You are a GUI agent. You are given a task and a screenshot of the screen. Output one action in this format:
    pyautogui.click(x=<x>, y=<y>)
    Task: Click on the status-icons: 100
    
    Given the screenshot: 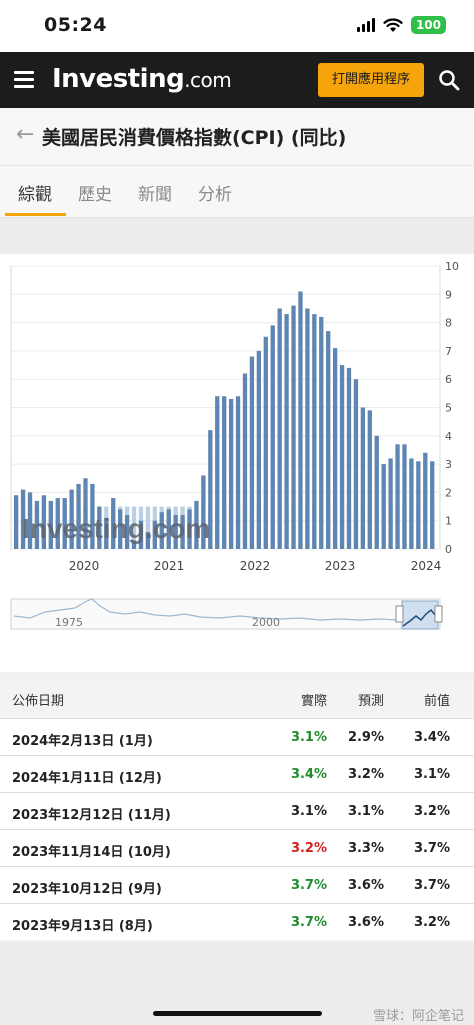 What is the action you would take?
    pyautogui.click(x=401, y=25)
    